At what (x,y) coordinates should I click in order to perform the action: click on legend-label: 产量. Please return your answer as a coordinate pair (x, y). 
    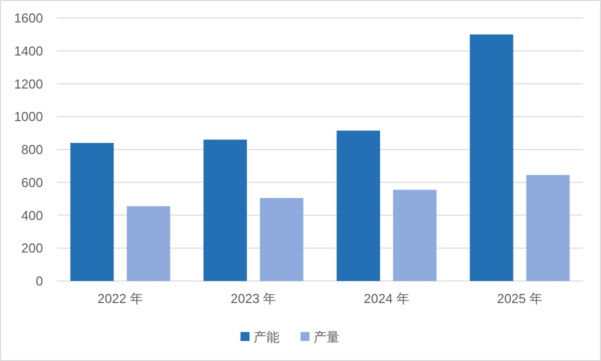
    Looking at the image, I should click on (327, 337).